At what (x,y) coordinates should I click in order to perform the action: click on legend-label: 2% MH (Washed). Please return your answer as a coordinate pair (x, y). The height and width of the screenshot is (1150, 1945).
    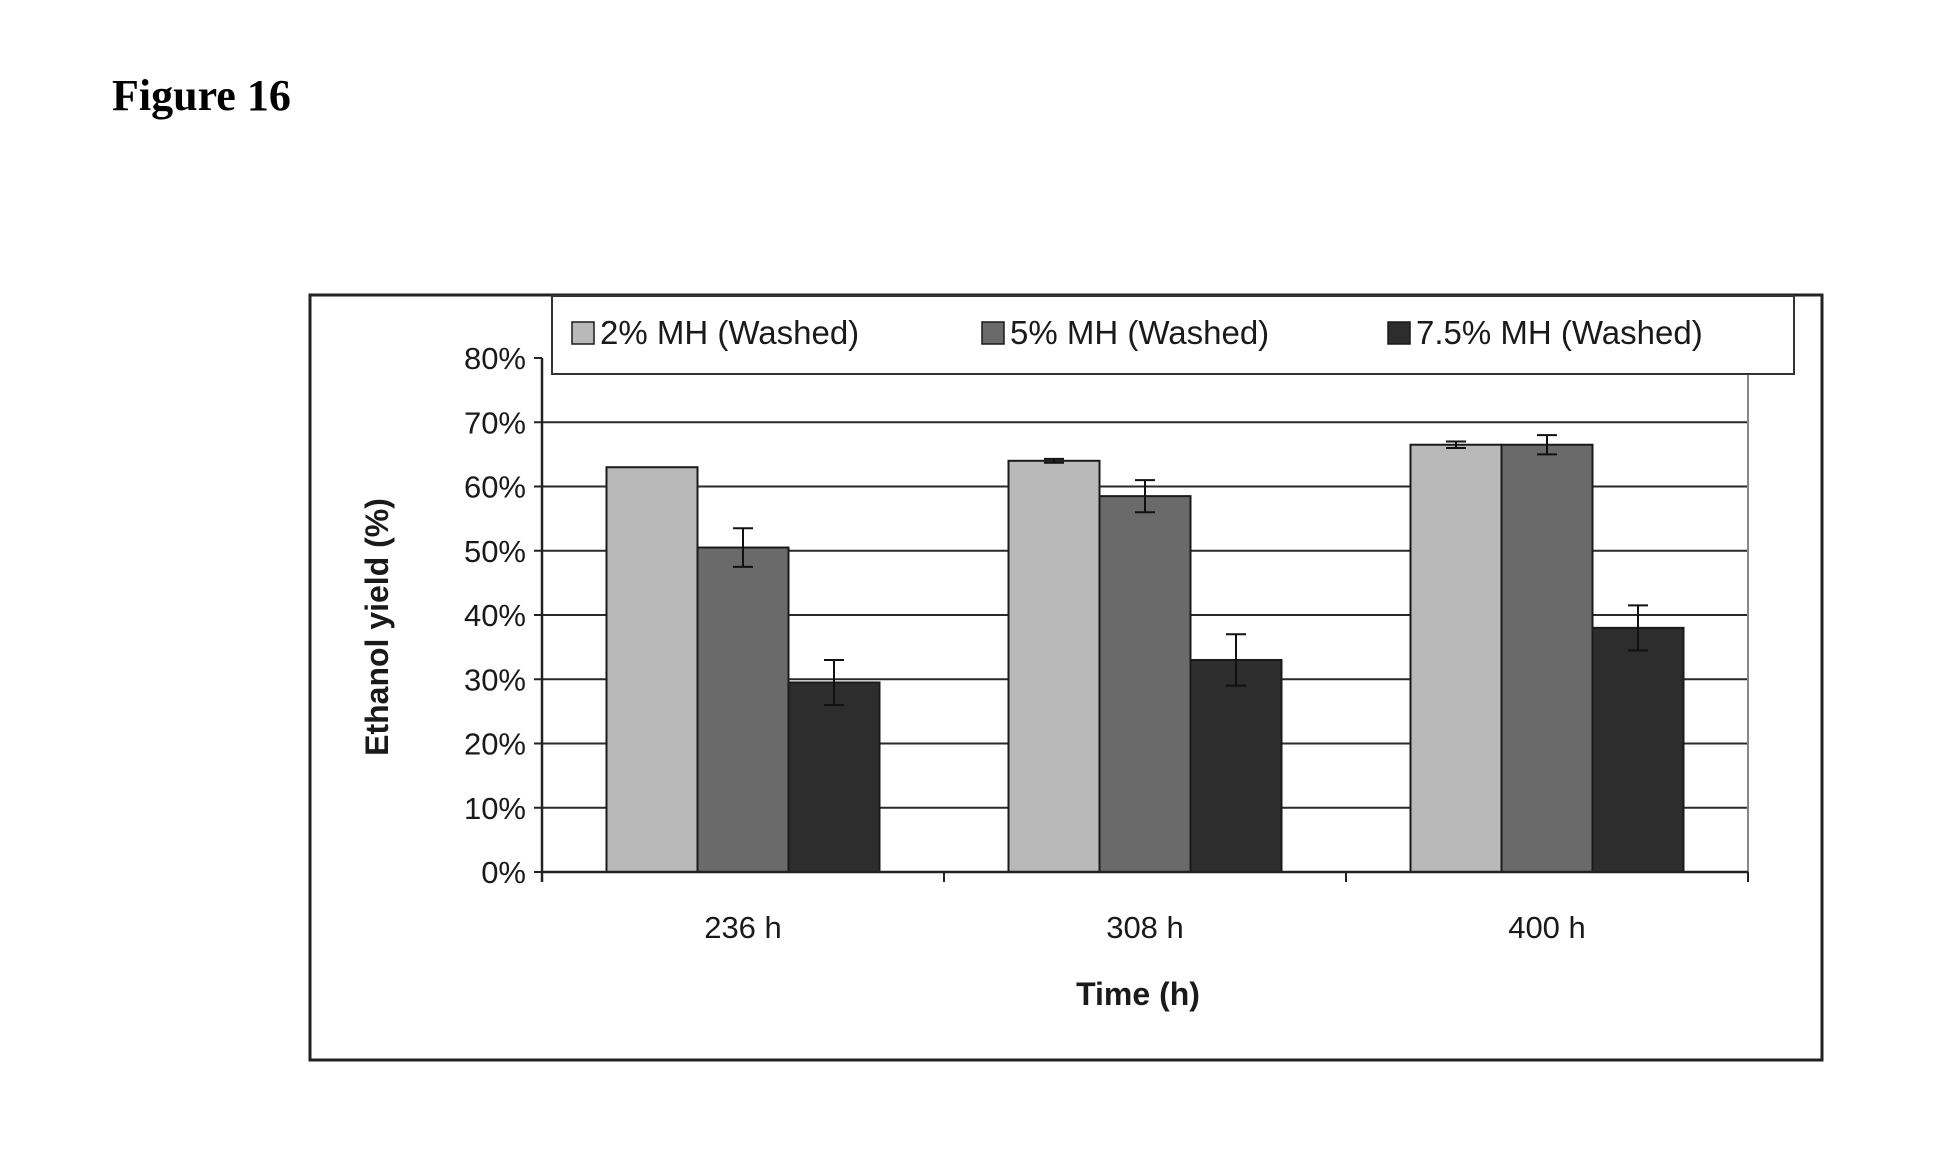
    Looking at the image, I should click on (729, 332).